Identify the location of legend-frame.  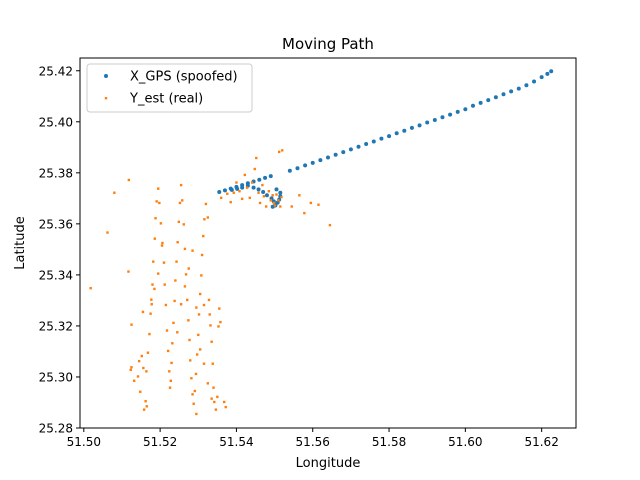
(169, 88).